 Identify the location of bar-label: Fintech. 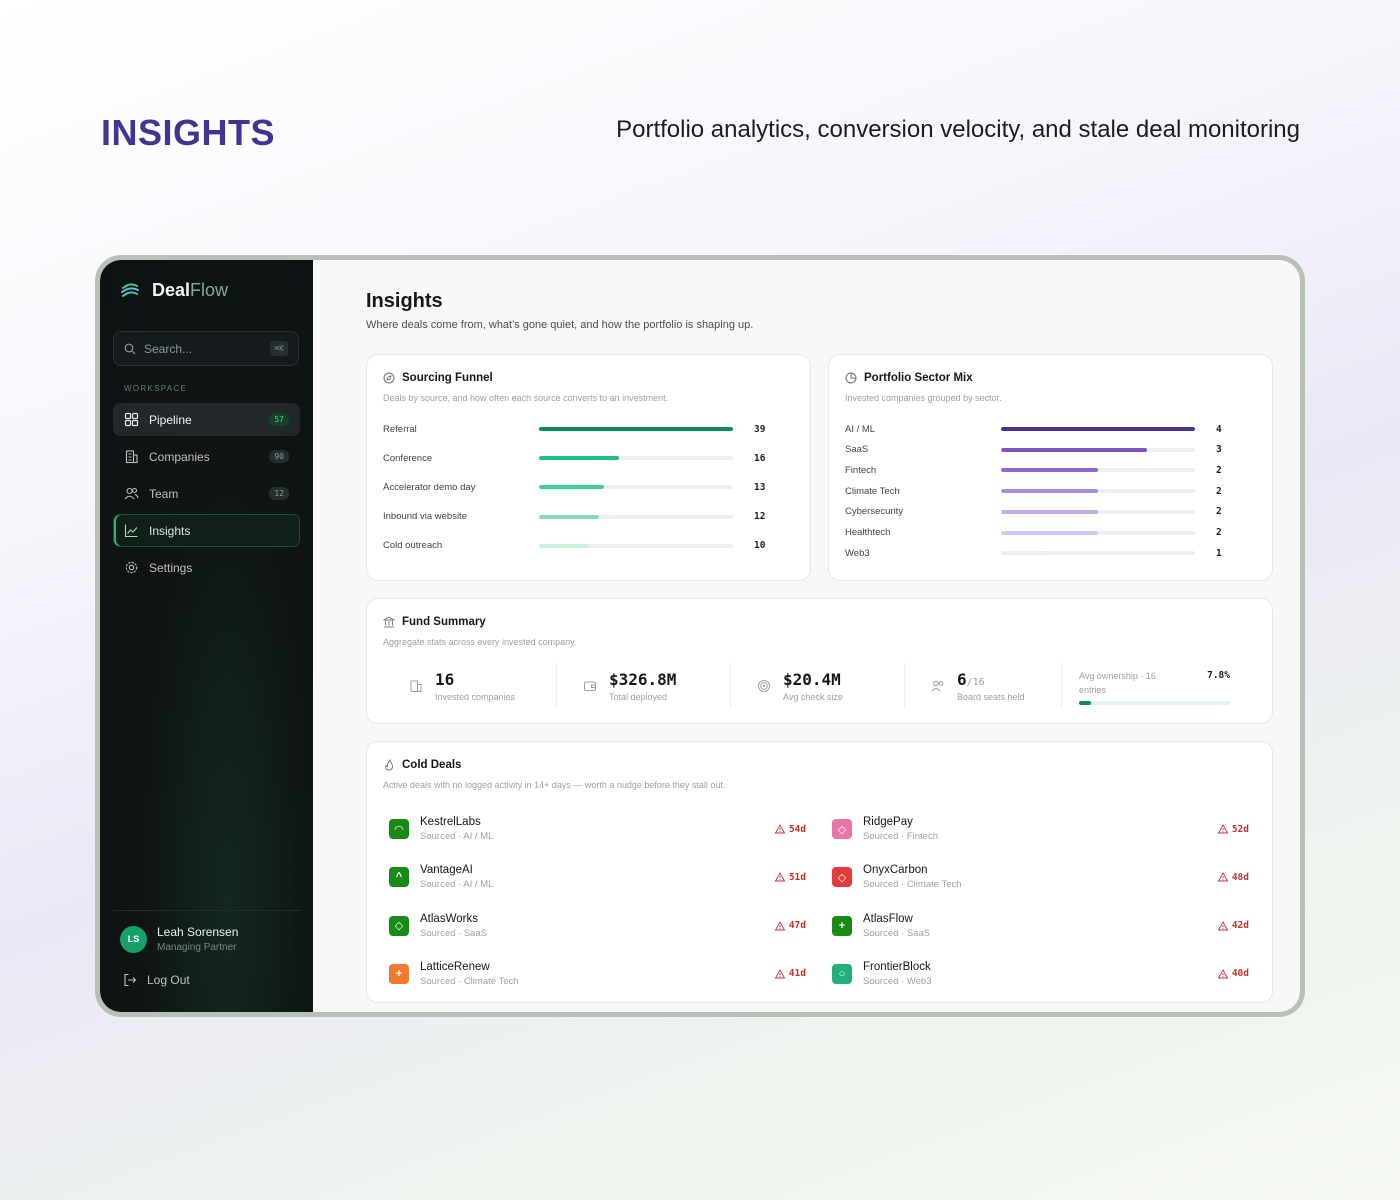
(861, 470).